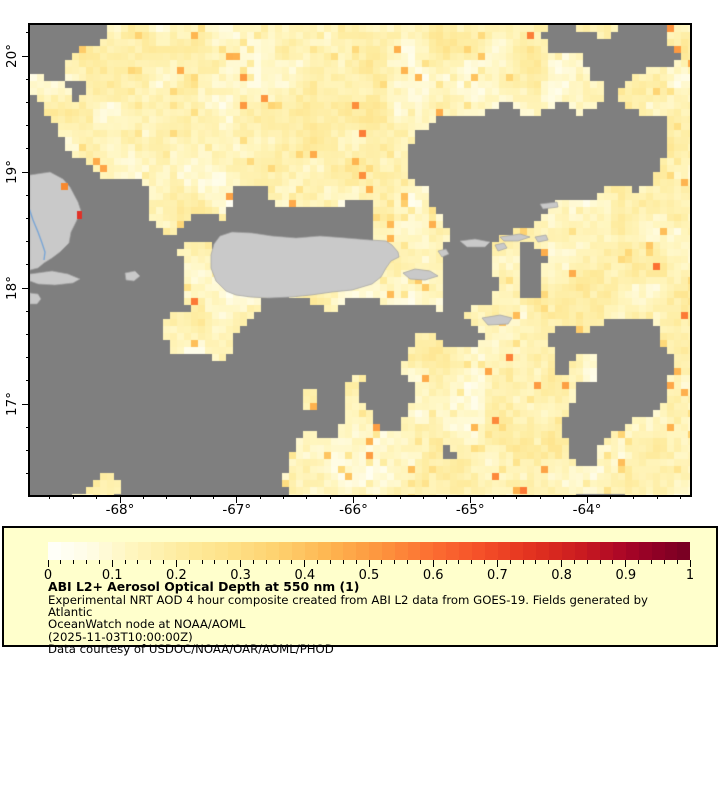 The width and height of the screenshot is (720, 800). Describe the element at coordinates (470, 510) in the screenshot. I see `lon-tick-label: -65°` at that location.